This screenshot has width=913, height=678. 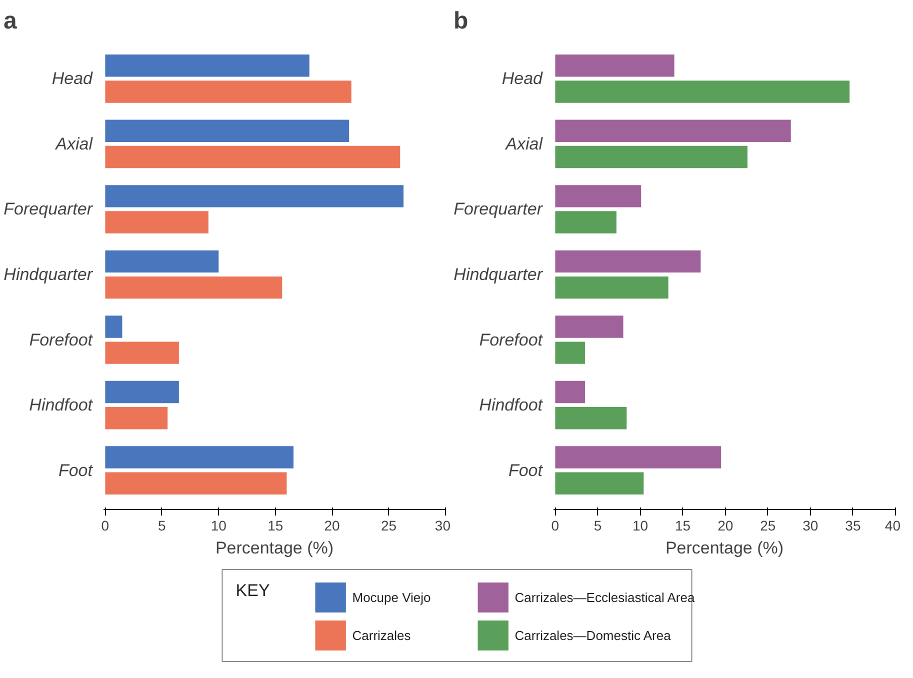 I want to click on legend-title: KEY, so click(x=253, y=590).